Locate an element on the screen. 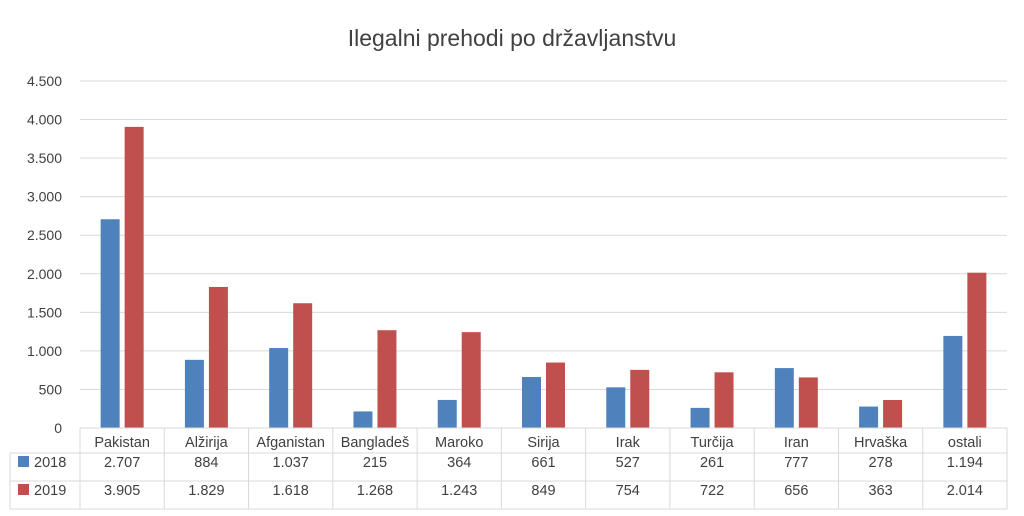 The height and width of the screenshot is (516, 1024). data-table-cell: 661 is located at coordinates (543, 463).